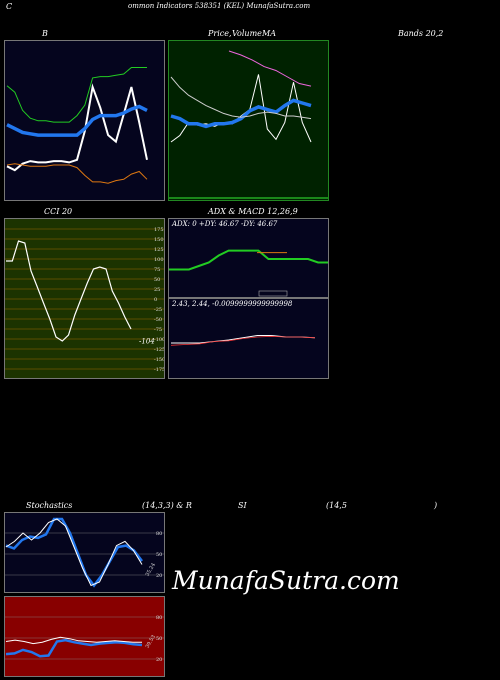 The image size is (500, 680). I want to click on label-price: Price,, so click(220, 33).